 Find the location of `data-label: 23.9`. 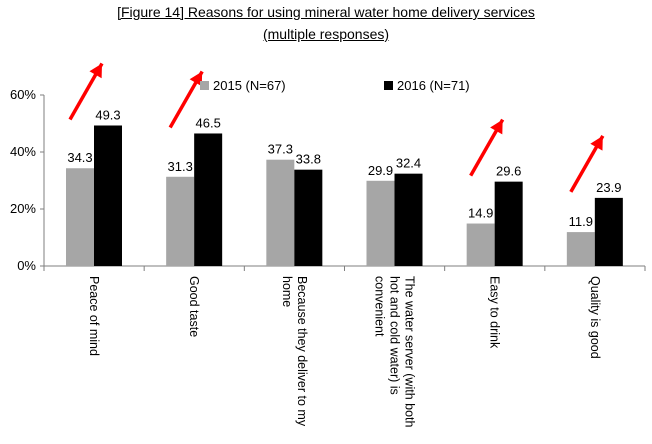

data-label: 23.9 is located at coordinates (608, 187).